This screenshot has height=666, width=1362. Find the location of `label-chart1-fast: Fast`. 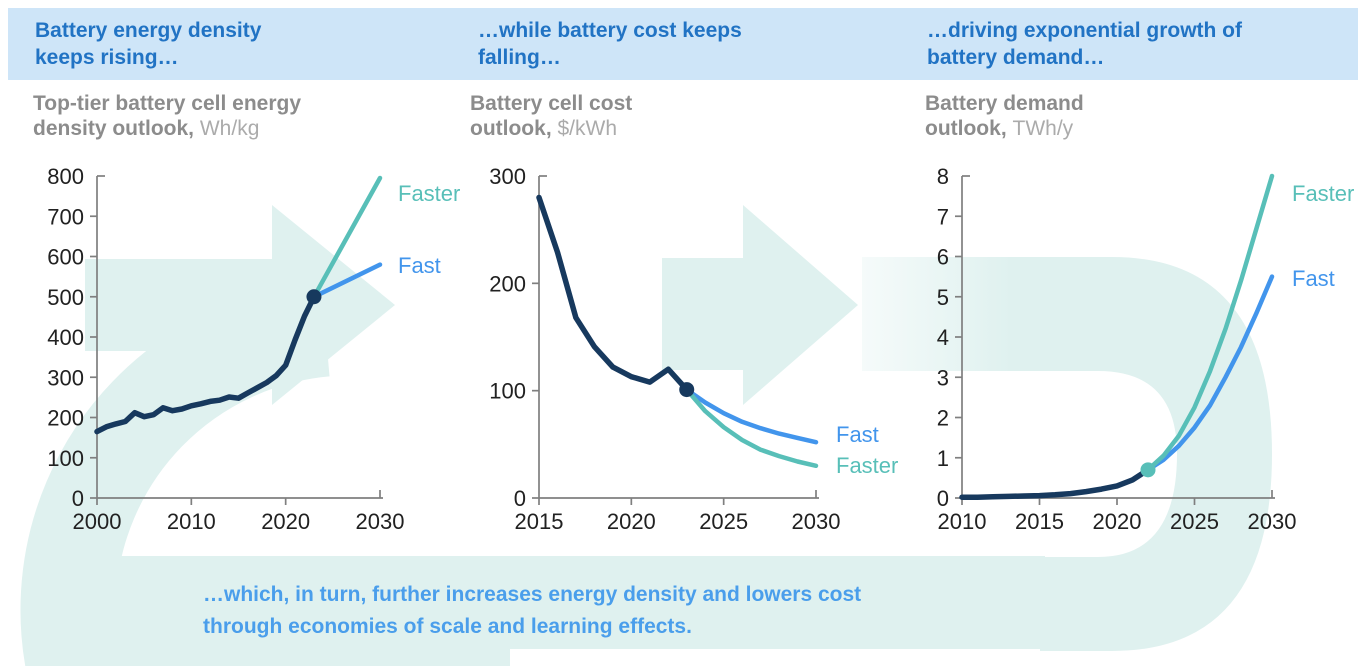

label-chart1-fast: Fast is located at coordinates (419, 265).